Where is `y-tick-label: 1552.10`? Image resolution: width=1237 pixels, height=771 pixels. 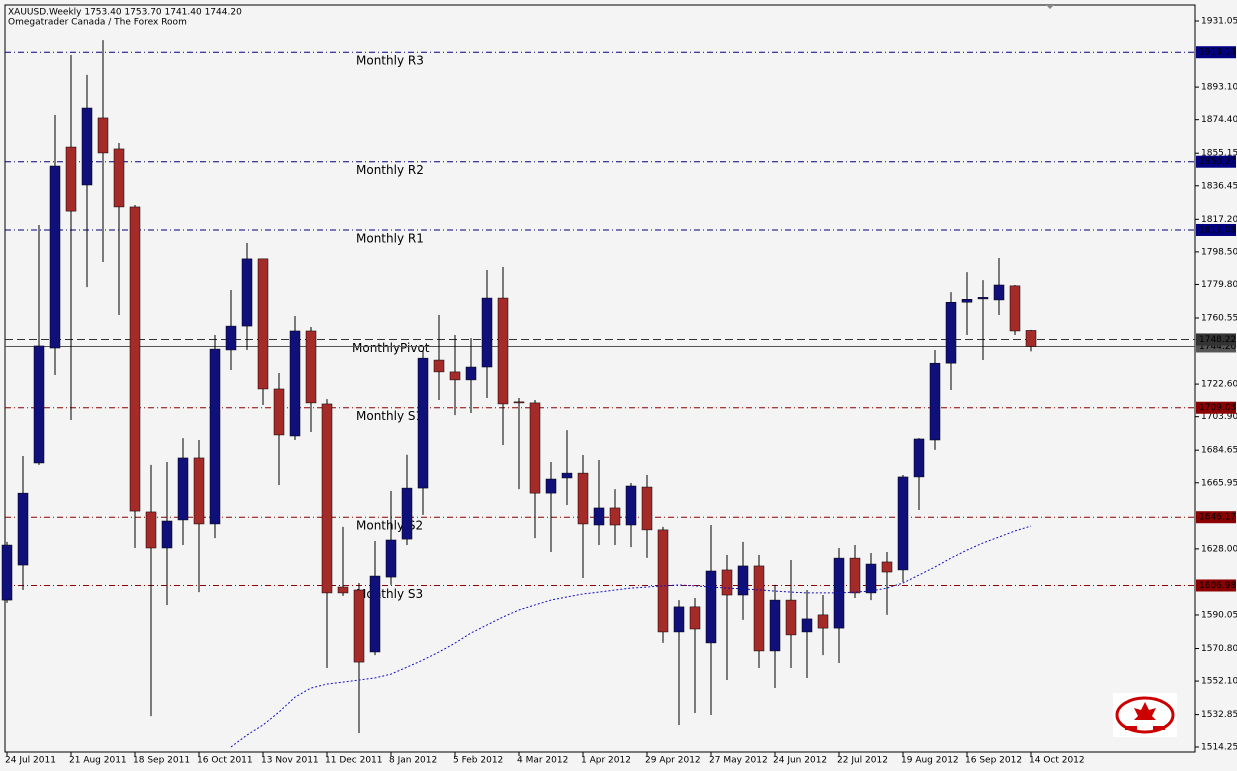 y-tick-label: 1552.10 is located at coordinates (1219, 682).